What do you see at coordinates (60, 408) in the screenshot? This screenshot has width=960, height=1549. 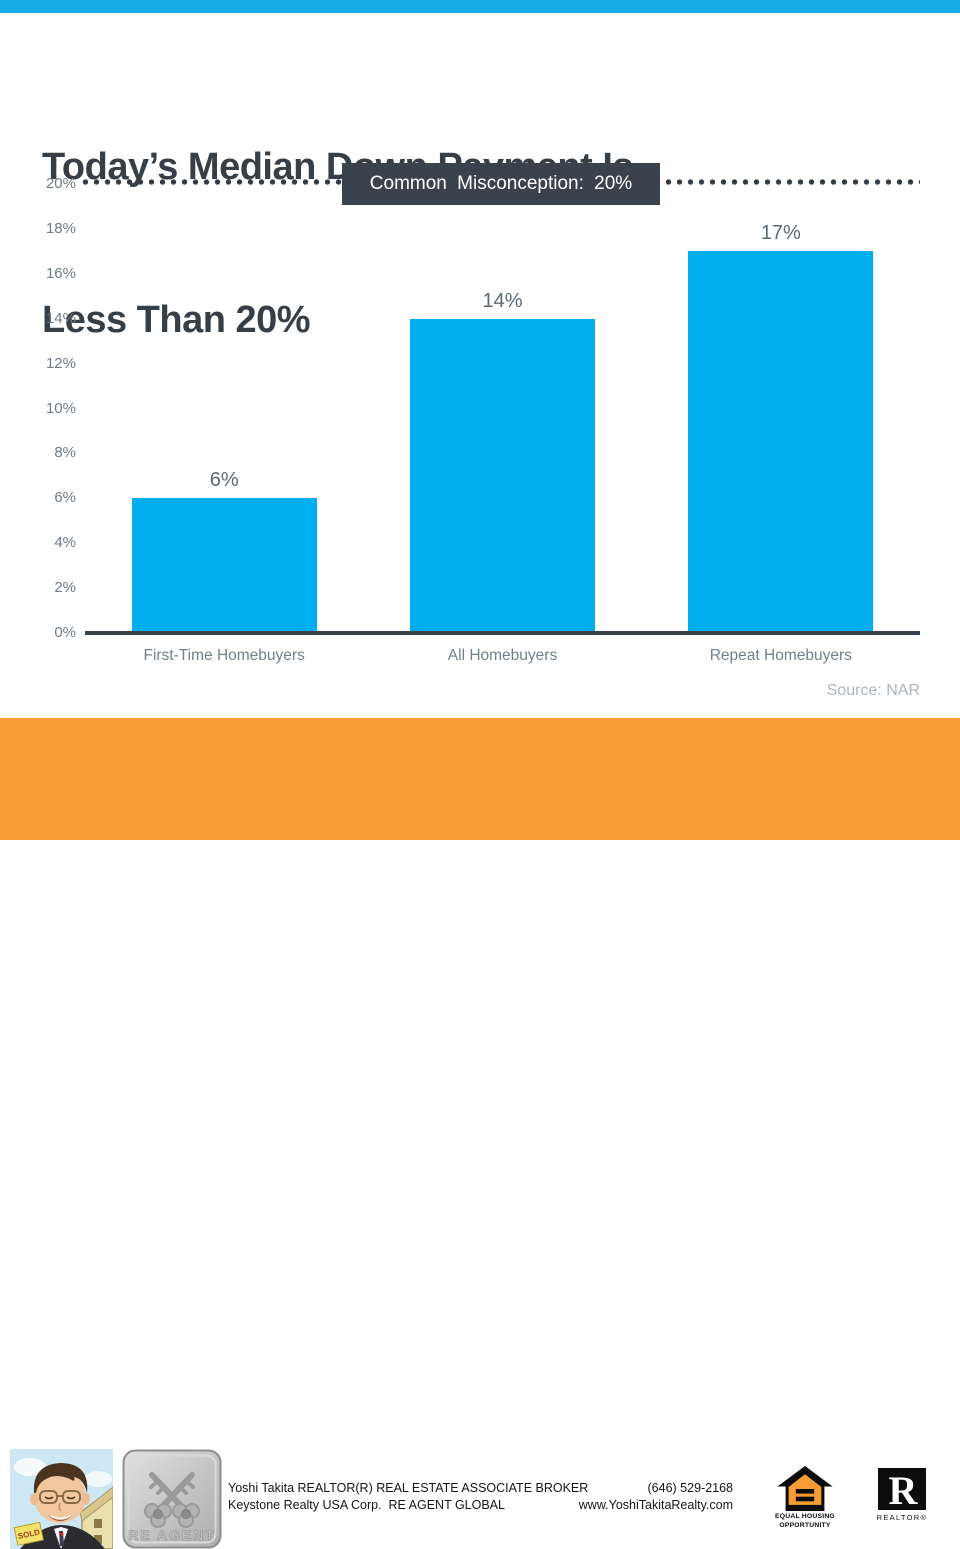 I see `y-axis-tick-label: 10%` at bounding box center [60, 408].